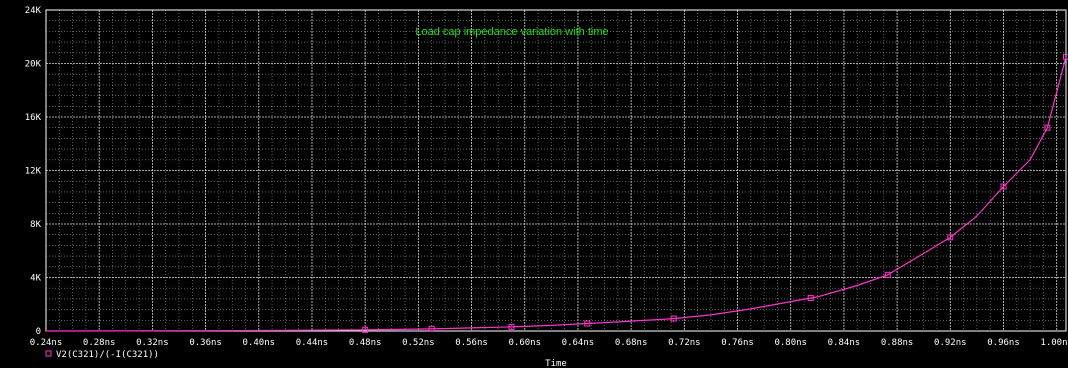 The image size is (1068, 368). Describe the element at coordinates (33, 65) in the screenshot. I see `y-tick-label: 20K` at that location.